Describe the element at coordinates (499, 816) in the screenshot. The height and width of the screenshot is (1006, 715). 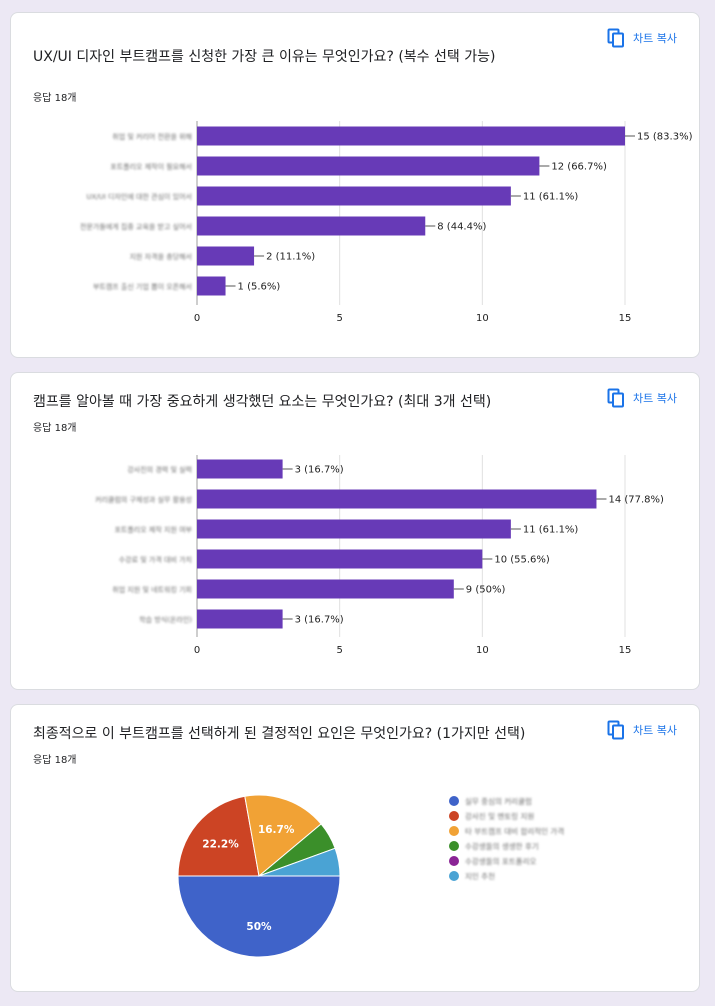
I see `legend-label: 강사진 및 멘토링 지원` at that location.